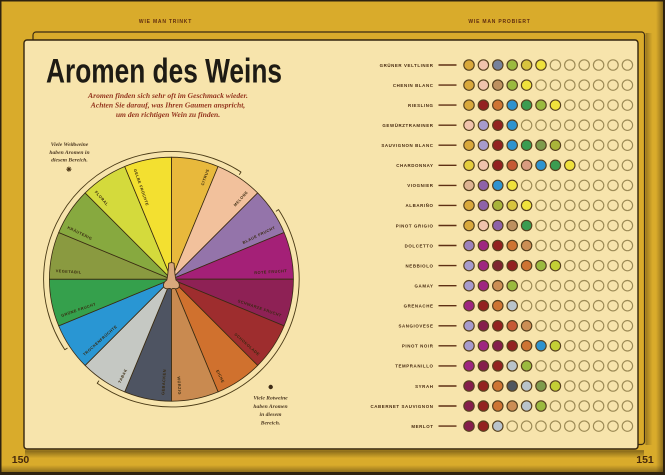 Image resolution: width=665 pixels, height=475 pixels. Describe the element at coordinates (414, 165) in the screenshot. I see `svg-text: CHARDONNAY` at that location.